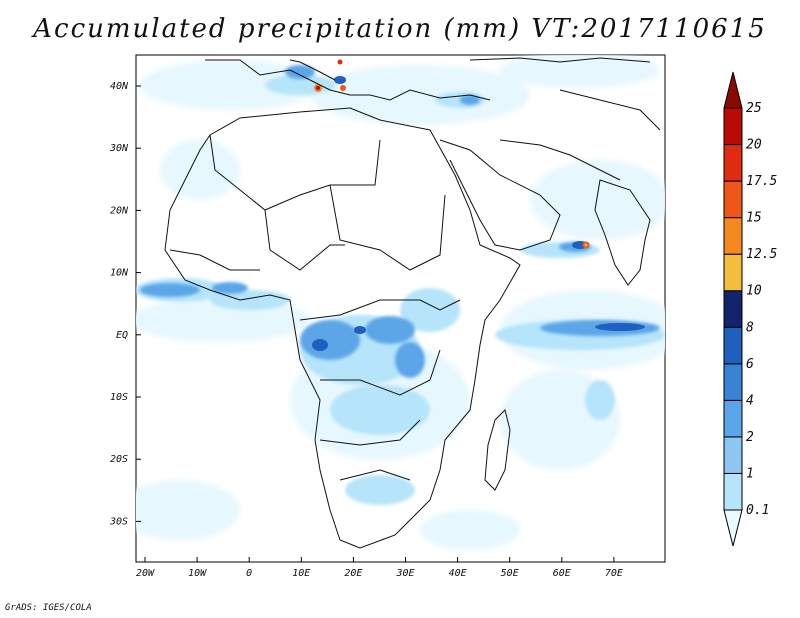 The image size is (800, 618). I want to click on colorbar-label: 12.5, so click(761, 254).